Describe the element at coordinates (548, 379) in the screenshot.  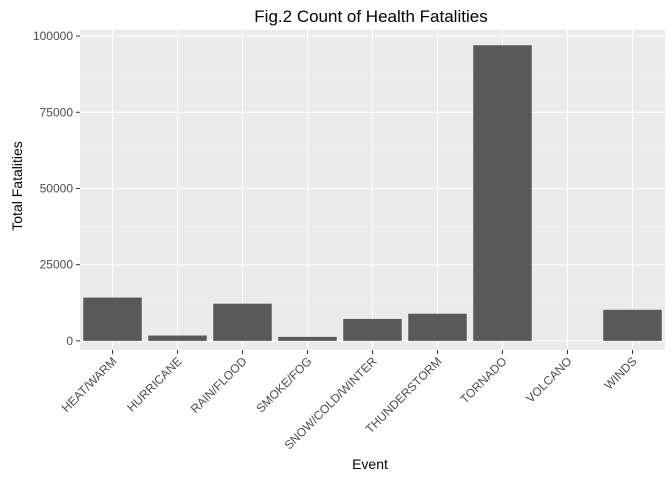
I see `x-tick-label: VOLCANO` at that location.